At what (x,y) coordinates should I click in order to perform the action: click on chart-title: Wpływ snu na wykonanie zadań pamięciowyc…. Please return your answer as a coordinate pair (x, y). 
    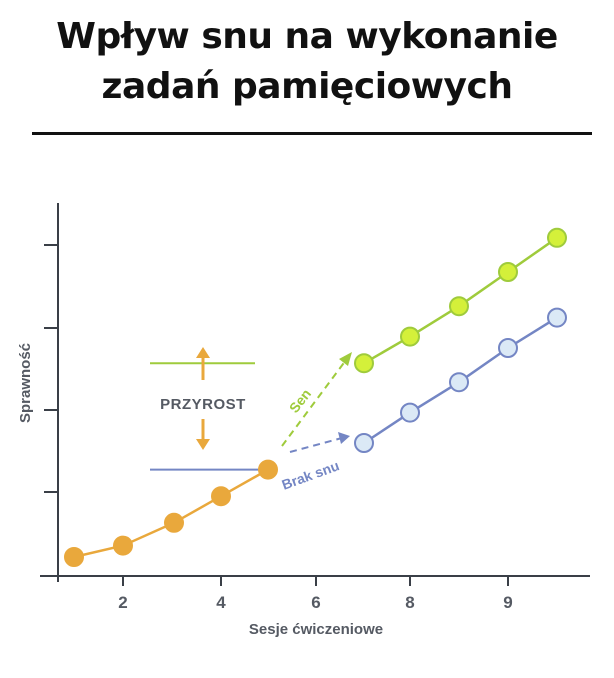
    Looking at the image, I should click on (307, 62).